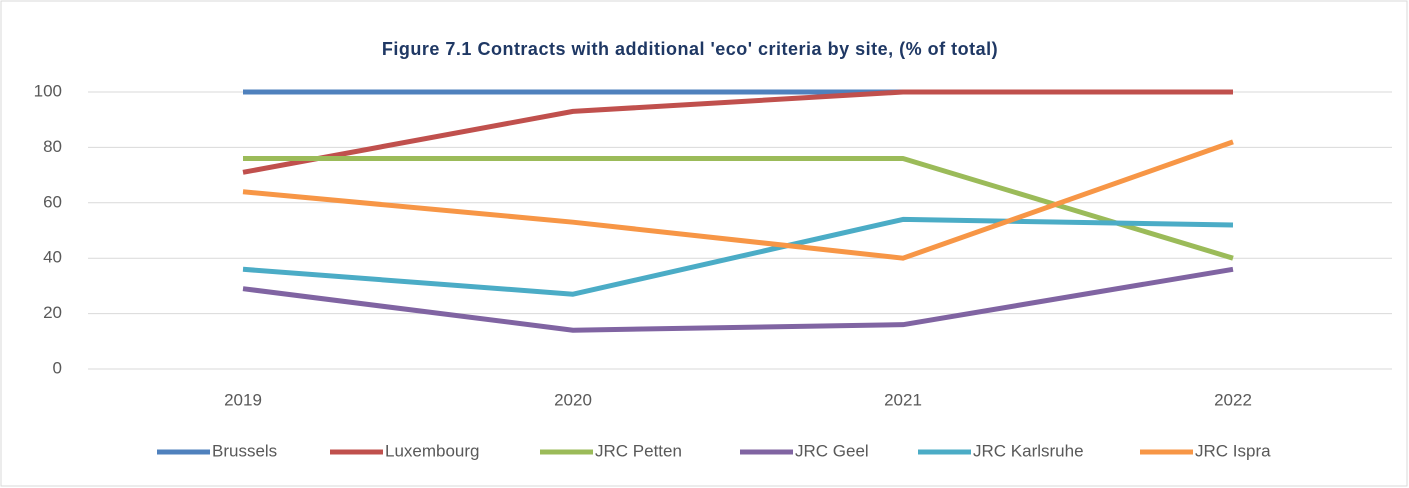 The height and width of the screenshot is (488, 1409). Describe the element at coordinates (52, 312) in the screenshot. I see `y-tick-label: 20` at that location.